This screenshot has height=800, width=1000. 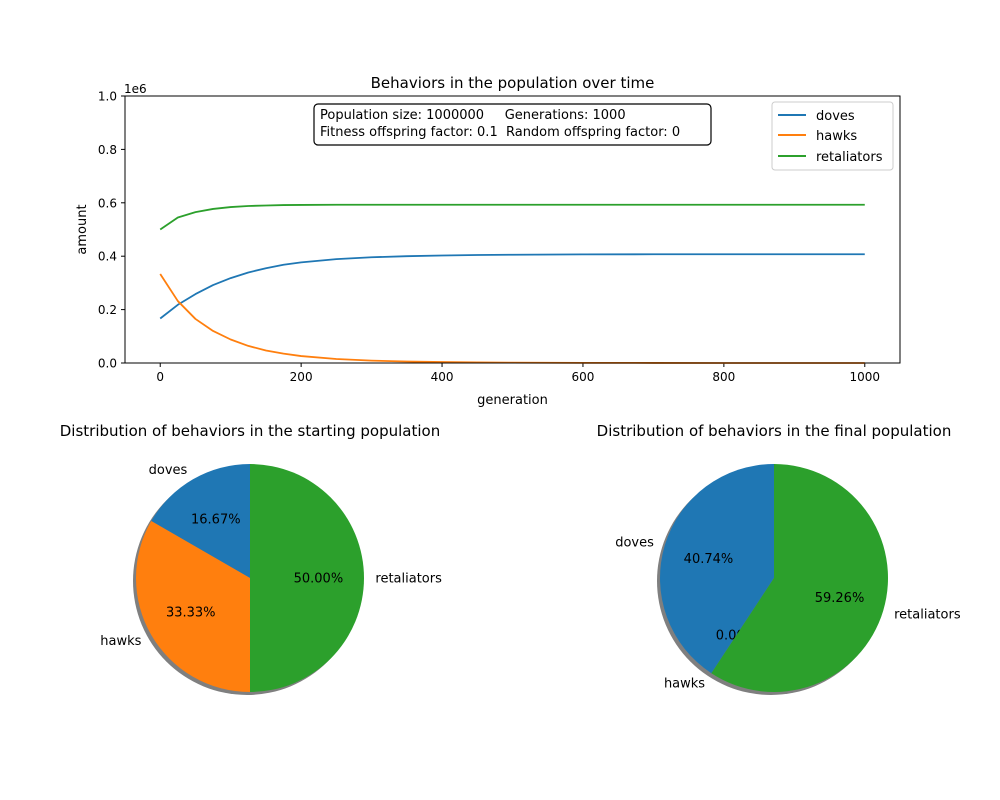 I want to click on legend-label-hawks: hawks, so click(x=836, y=136).